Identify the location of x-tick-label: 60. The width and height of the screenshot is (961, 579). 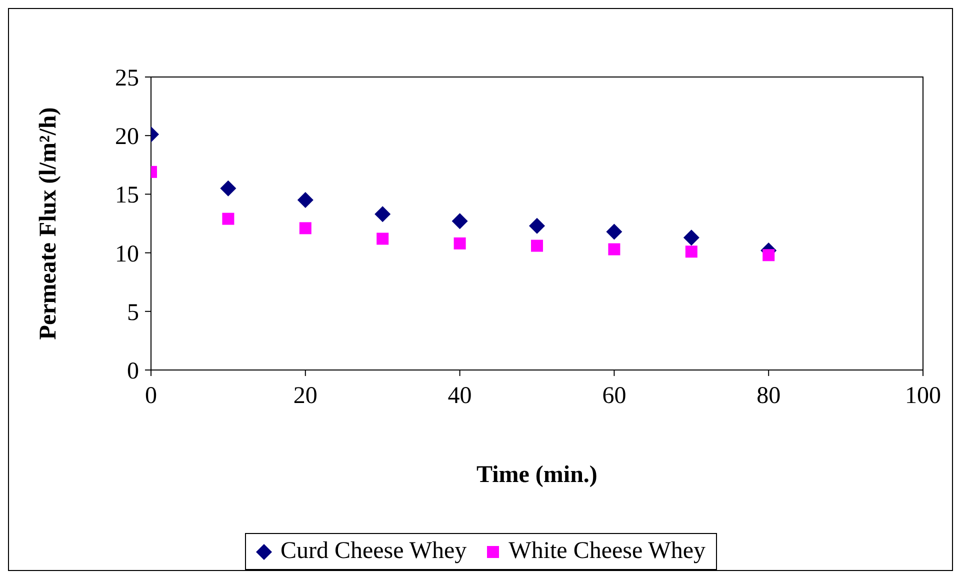
(614, 396).